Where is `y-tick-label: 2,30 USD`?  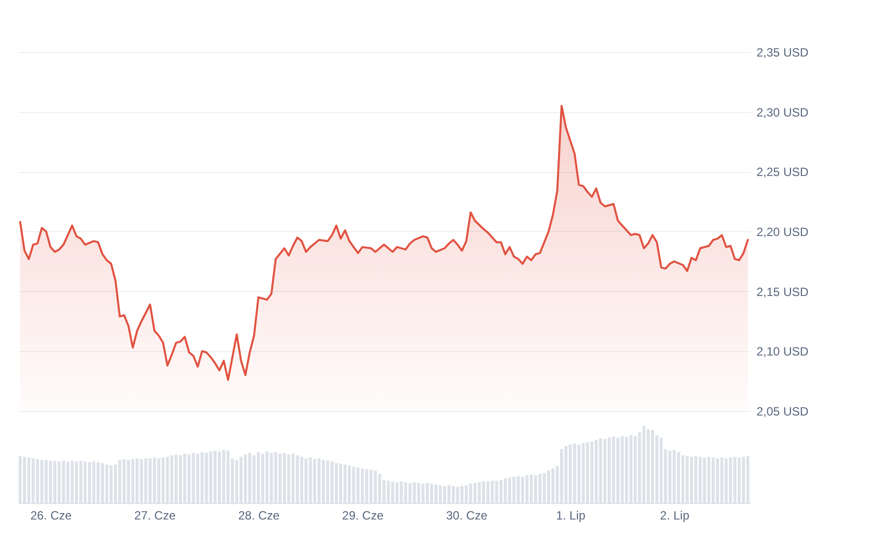 y-tick-label: 2,30 USD is located at coordinates (782, 112).